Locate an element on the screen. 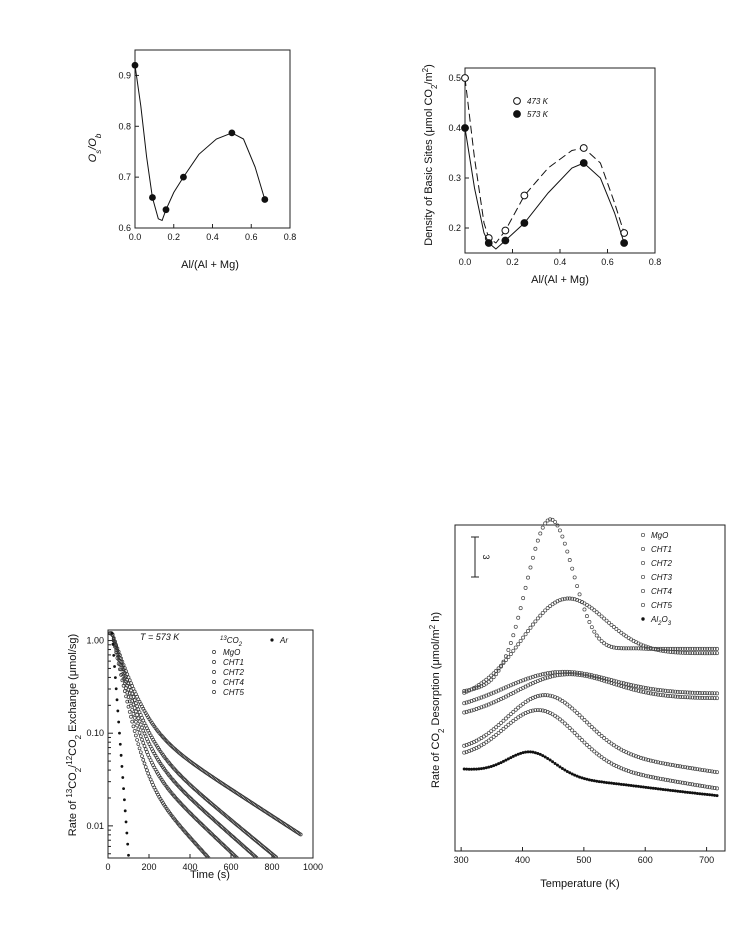 This screenshot has height=936, width=735. c4-series-cht4 is located at coordinates (590, 734).